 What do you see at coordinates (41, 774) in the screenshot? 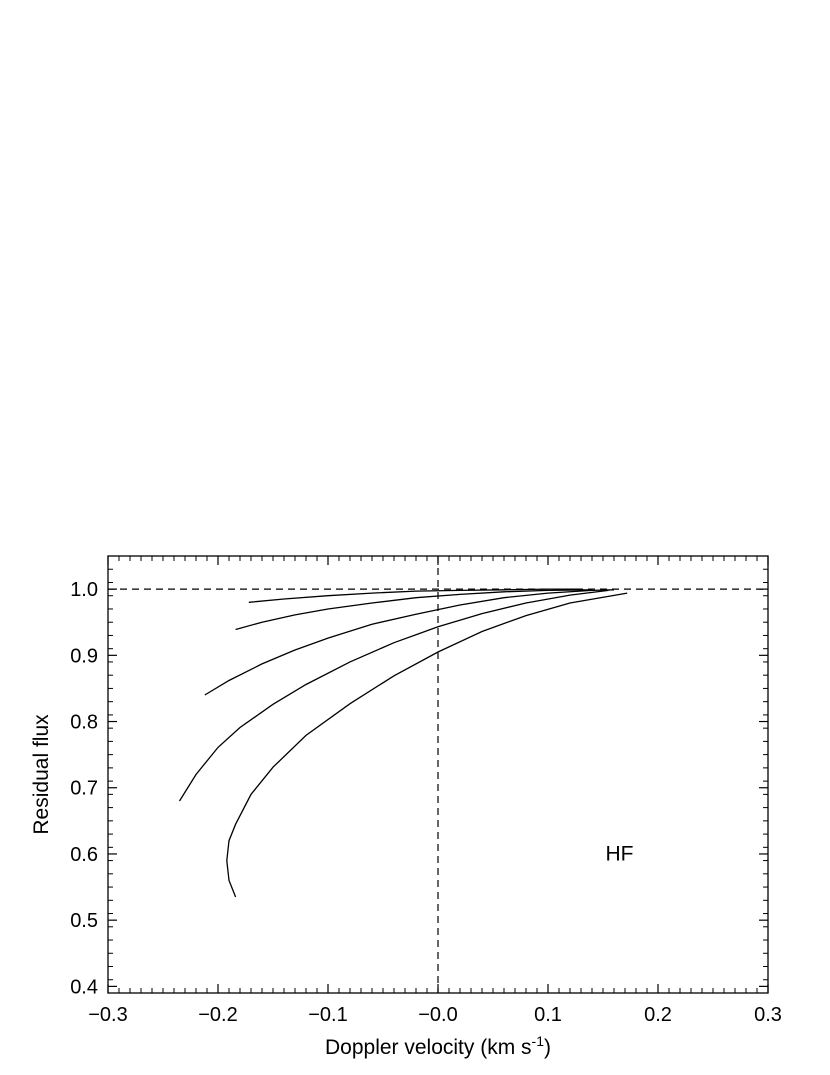
I see `y-axis-title: Residual flux` at bounding box center [41, 774].